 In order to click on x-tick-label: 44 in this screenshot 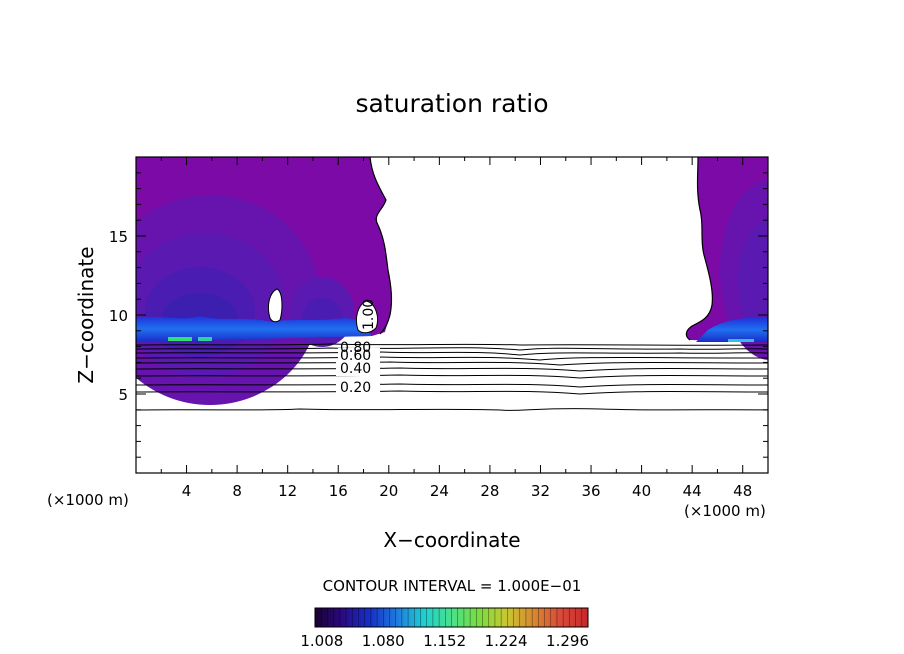, I will do `click(692, 491)`.